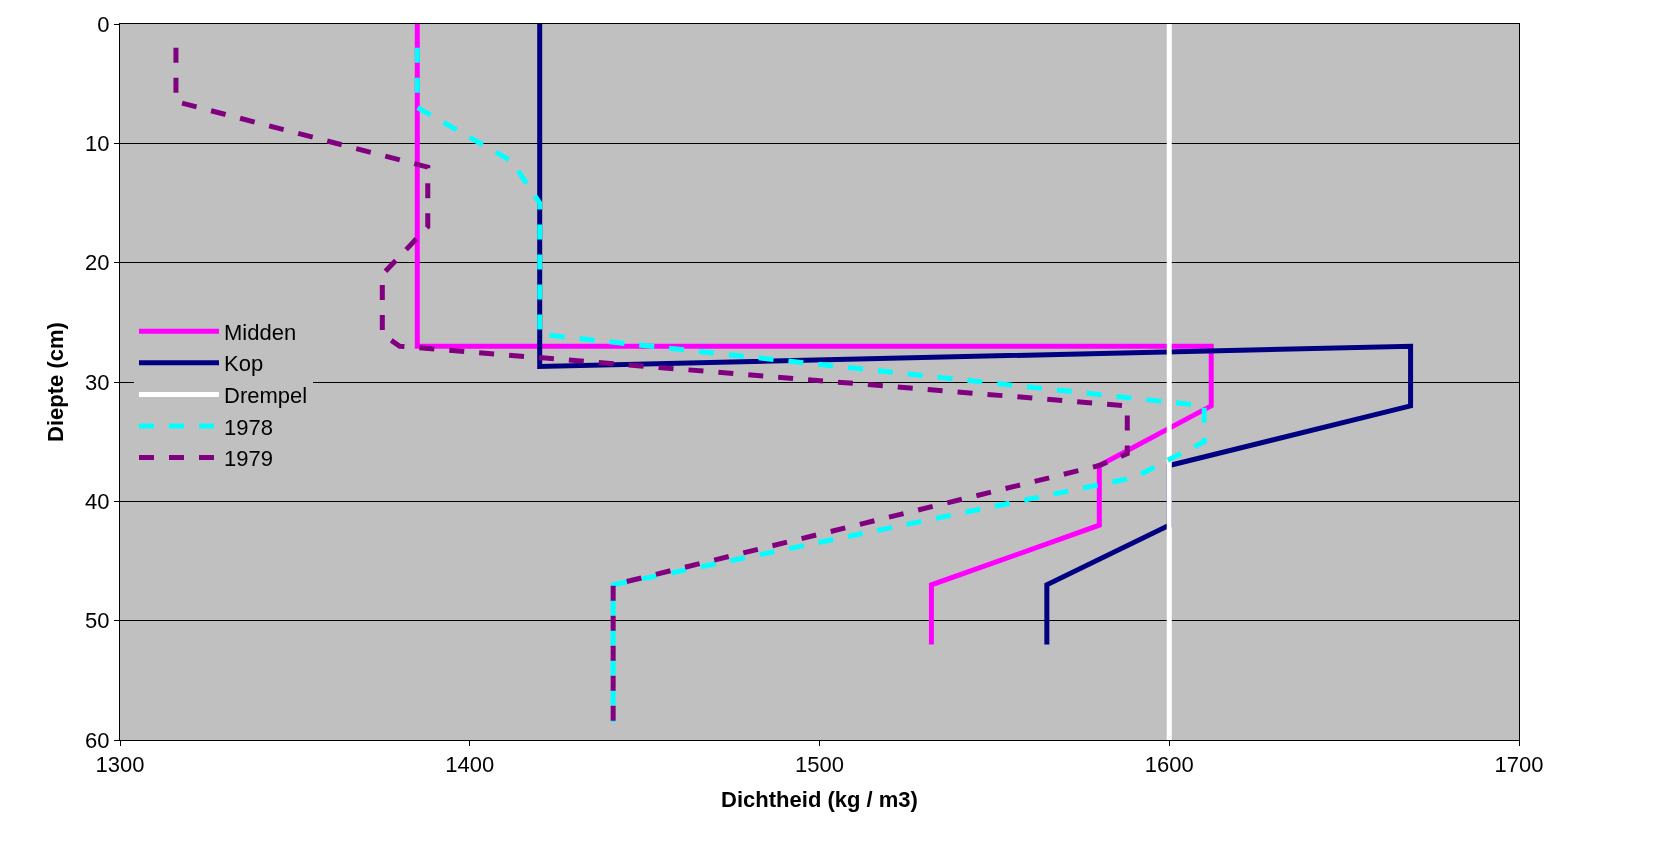 This screenshot has width=1669, height=850. Describe the element at coordinates (55, 382) in the screenshot. I see `y-axis-title: Diepte (cm)` at that location.